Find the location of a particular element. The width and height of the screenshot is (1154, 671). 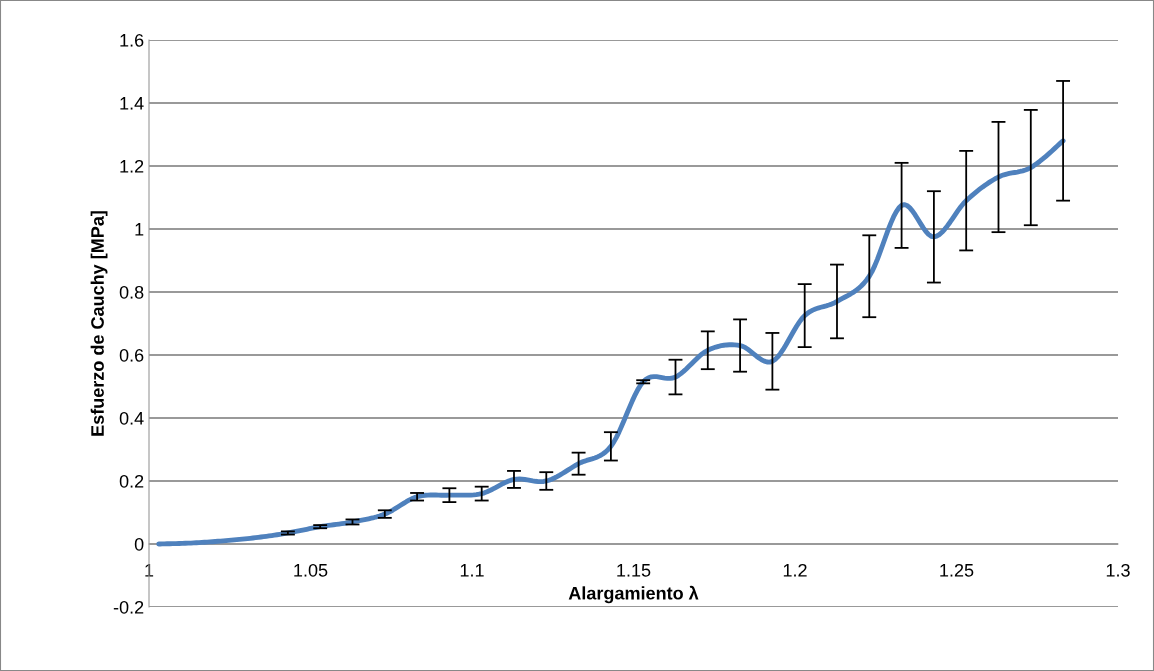

y-tick-label: 0.4 is located at coordinates (131, 418).